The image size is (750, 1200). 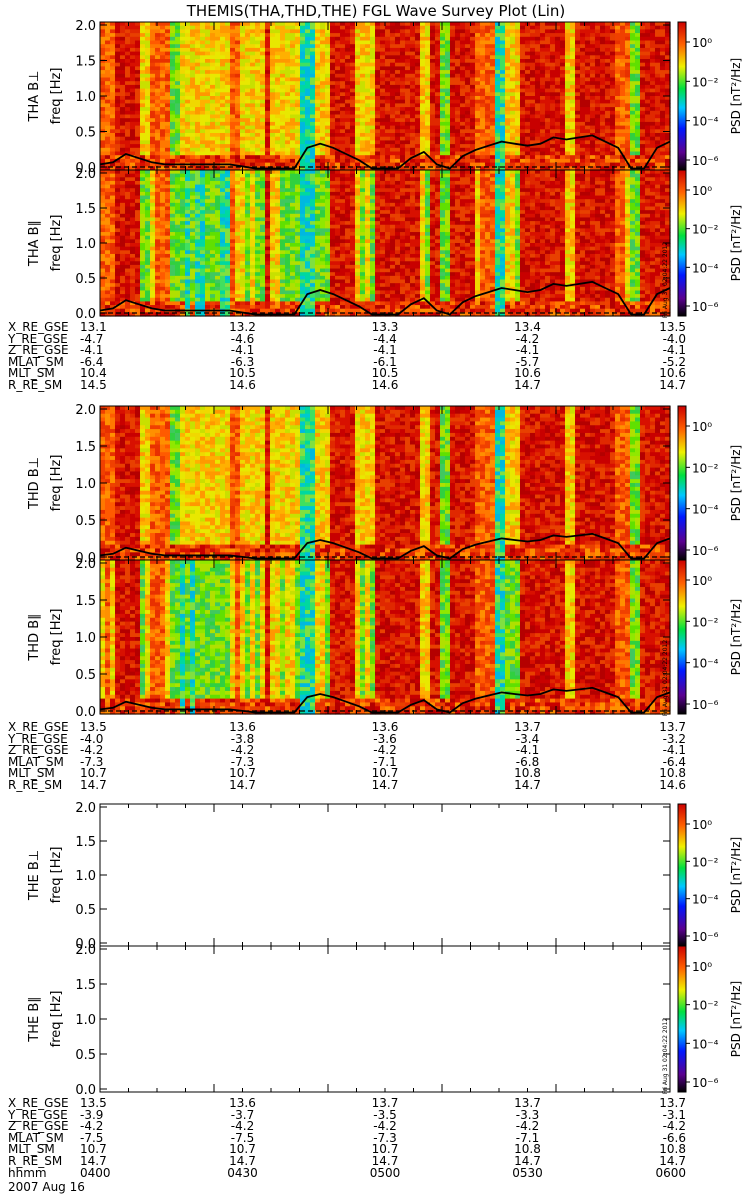 What do you see at coordinates (385, 1172) in the screenshot?
I see `ephemeris-value: 0500` at bounding box center [385, 1172].